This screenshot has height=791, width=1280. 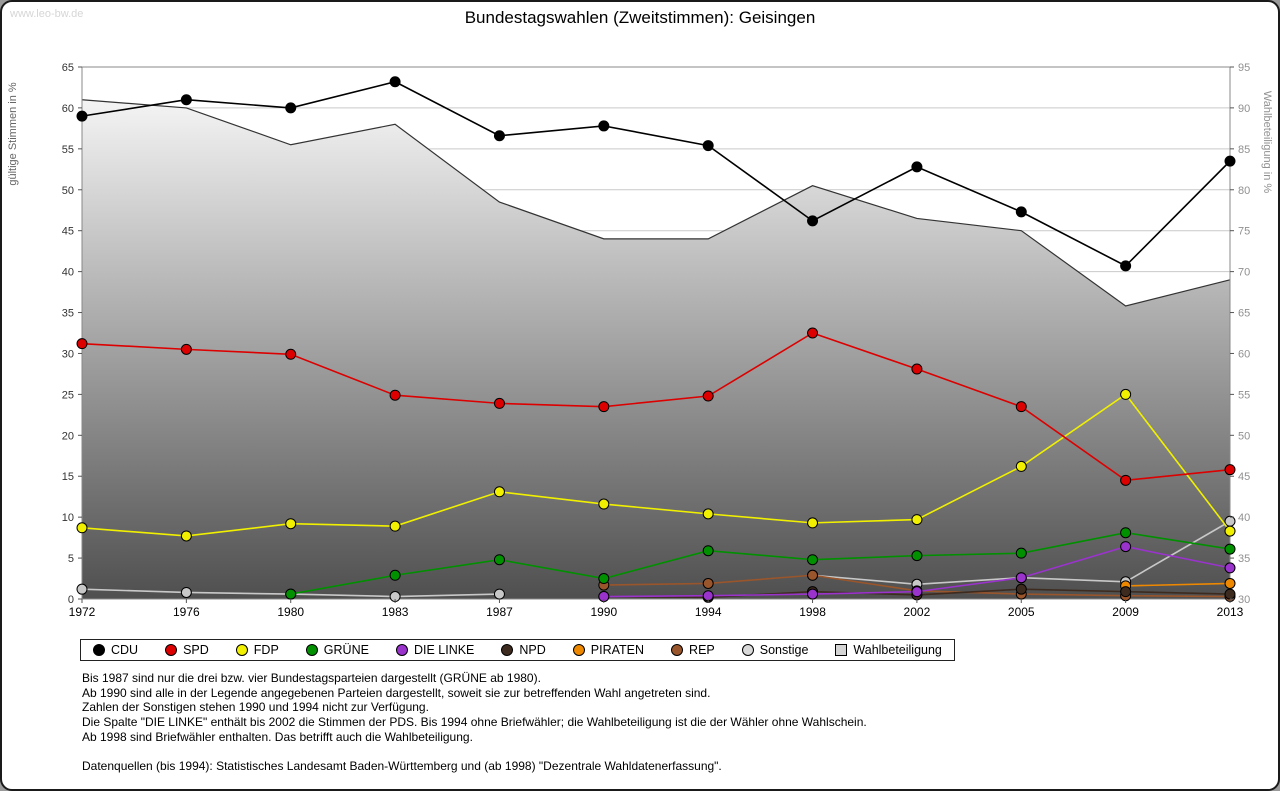 I want to click on legend-label: DIE LINKE, so click(x=444, y=650).